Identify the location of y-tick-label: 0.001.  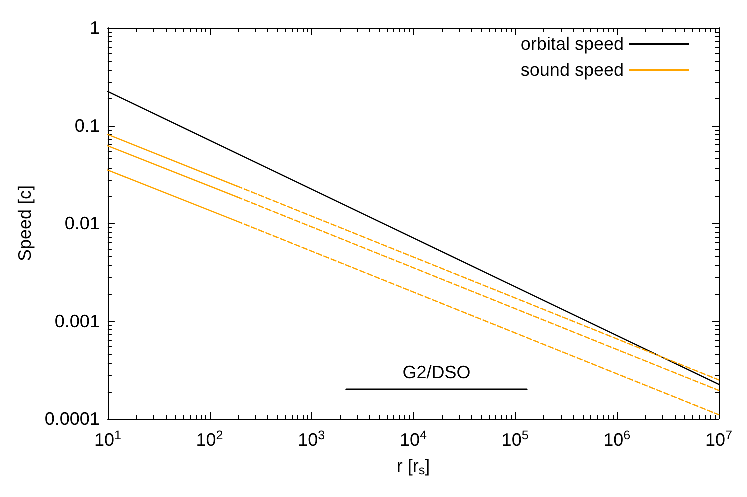
(77, 321).